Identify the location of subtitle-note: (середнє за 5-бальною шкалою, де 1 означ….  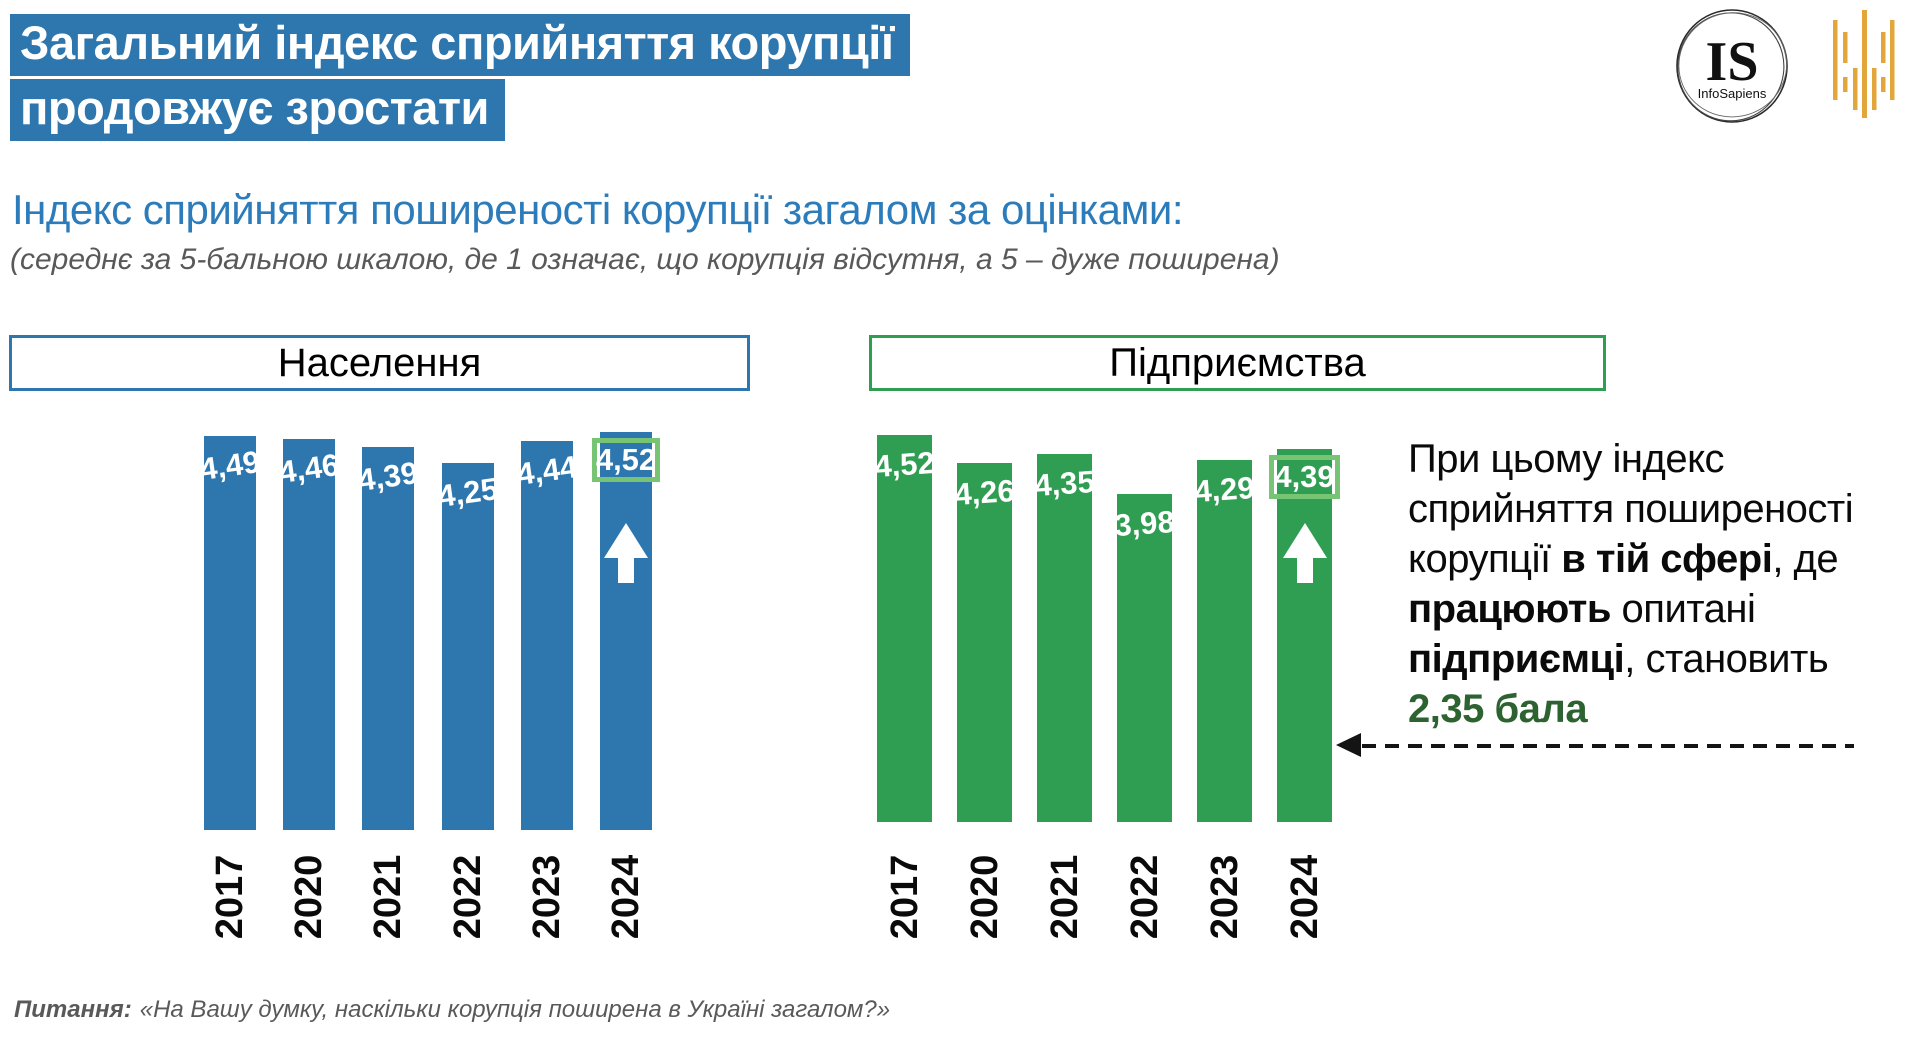
(645, 259).